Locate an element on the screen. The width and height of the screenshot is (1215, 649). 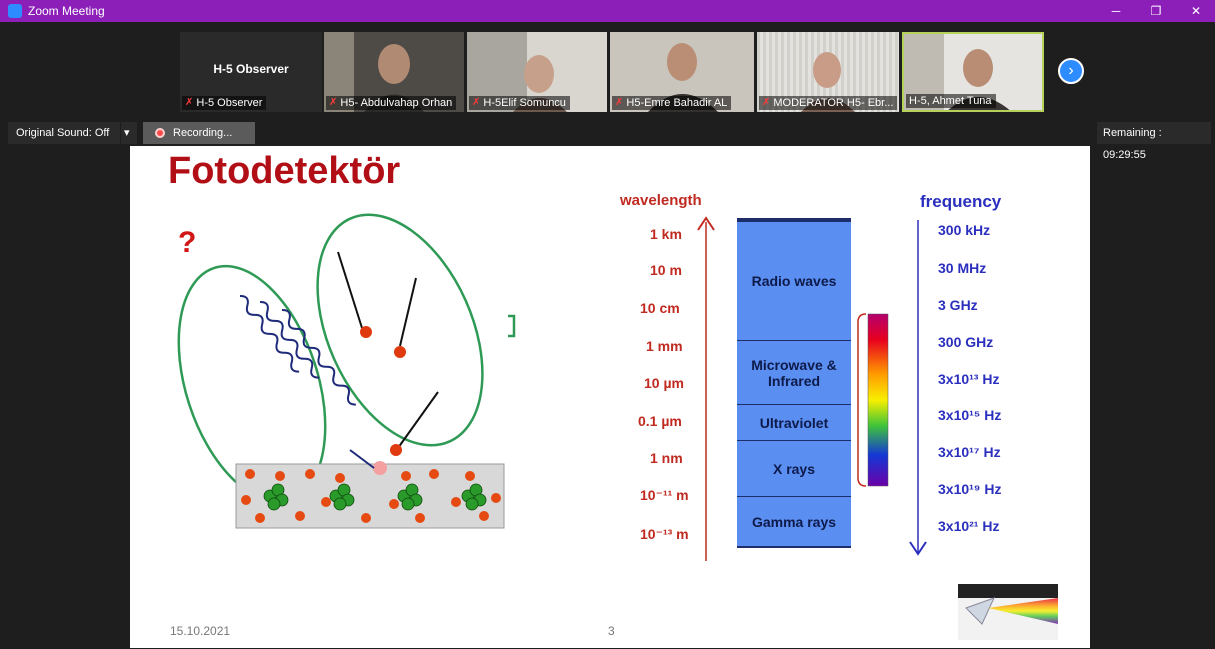
slide-title: Fotodetektör is located at coordinates (284, 171).